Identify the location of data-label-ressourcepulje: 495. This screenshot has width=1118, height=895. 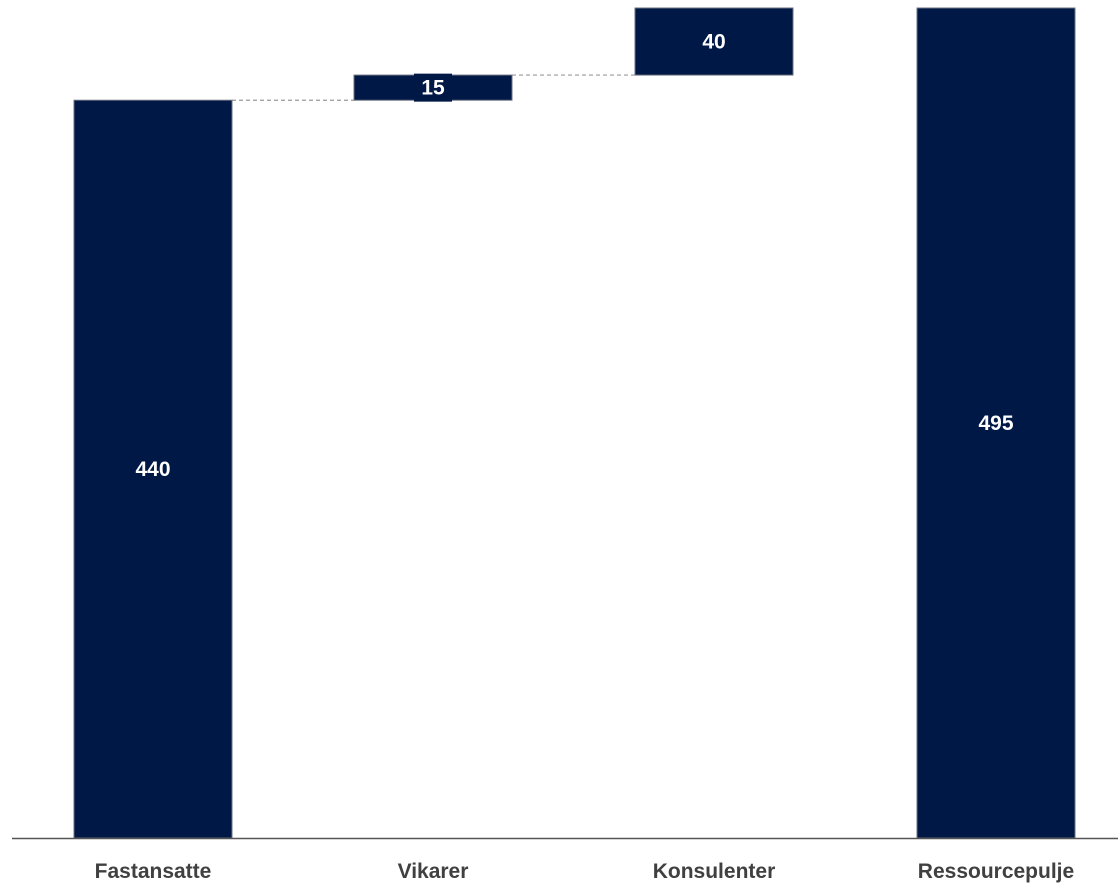
(995, 423).